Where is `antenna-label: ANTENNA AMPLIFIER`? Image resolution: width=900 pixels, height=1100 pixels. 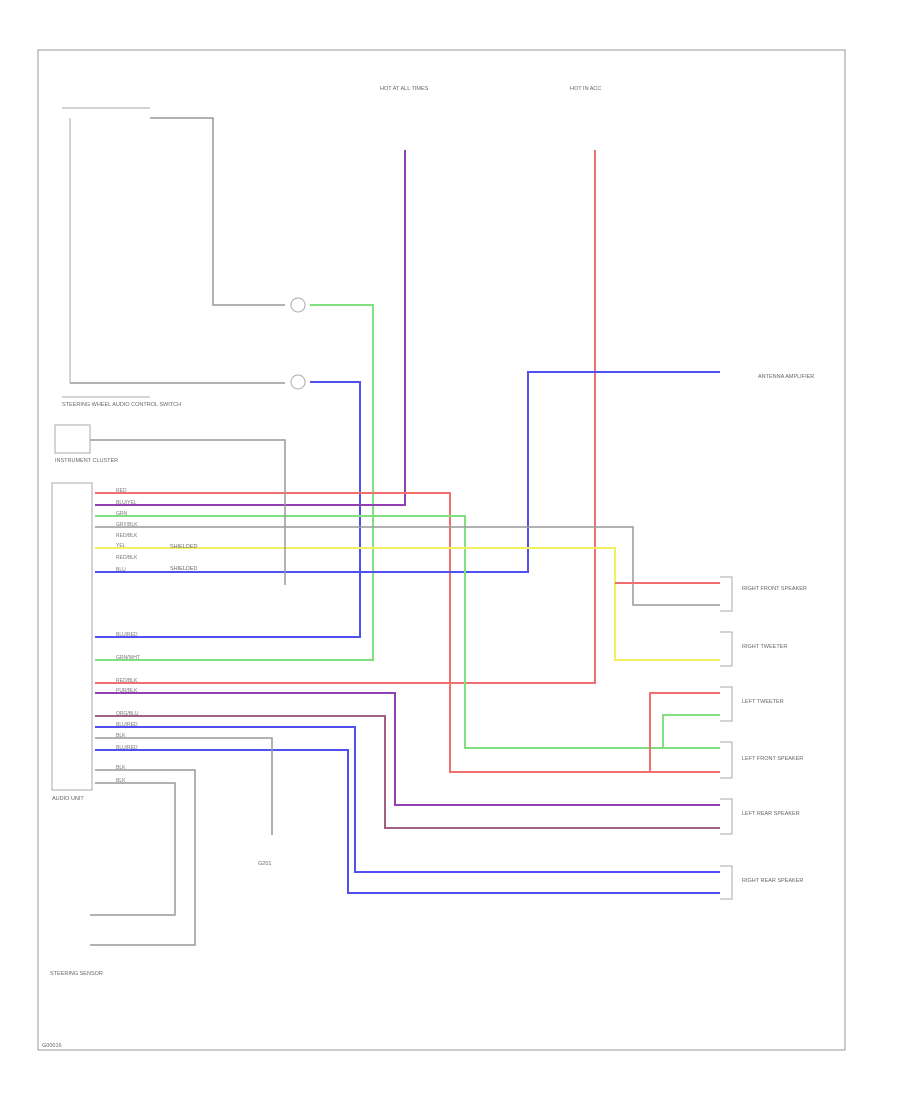
antenna-label: ANTENNA AMPLIFIER is located at coordinates (786, 377).